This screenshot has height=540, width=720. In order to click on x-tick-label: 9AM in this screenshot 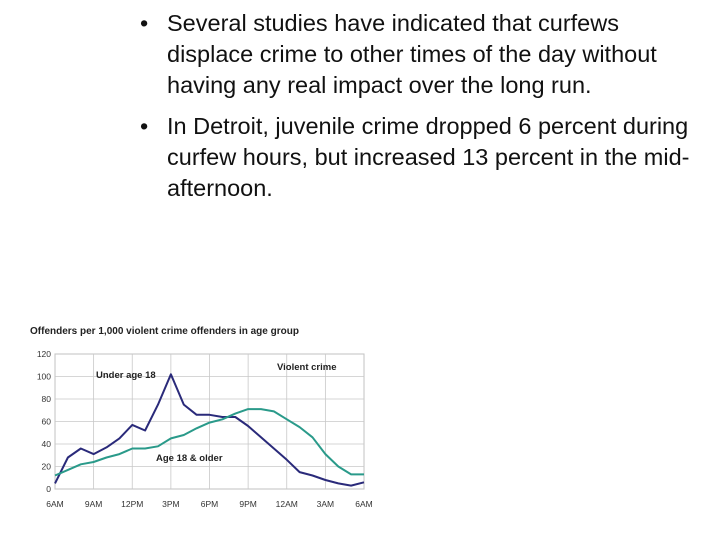, I will do `click(93, 504)`.